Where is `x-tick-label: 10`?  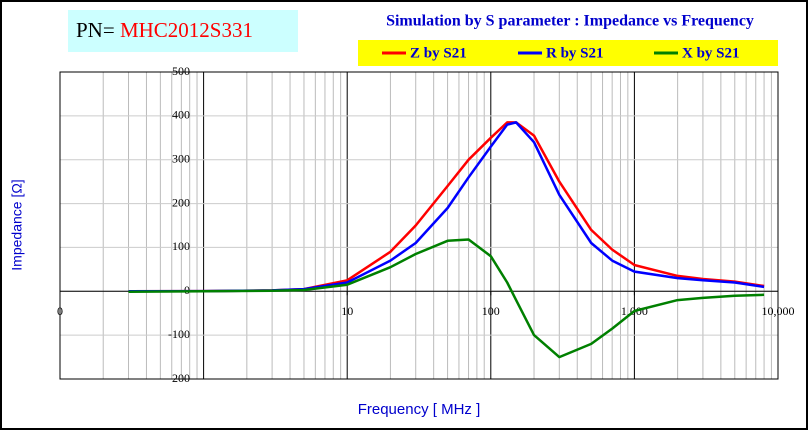
x-tick-label: 10 is located at coordinates (347, 311).